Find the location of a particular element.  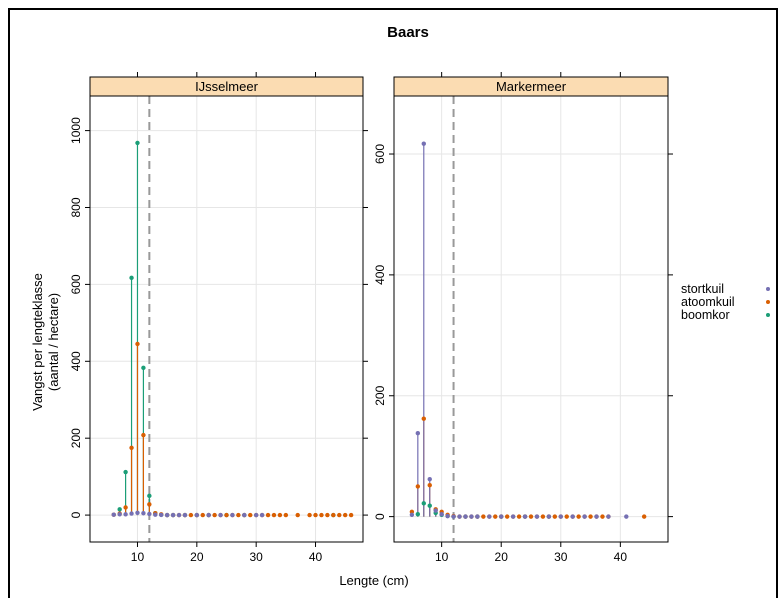

y-axis-label-line-1: Vangst per lengteklasse is located at coordinates (37, 342).